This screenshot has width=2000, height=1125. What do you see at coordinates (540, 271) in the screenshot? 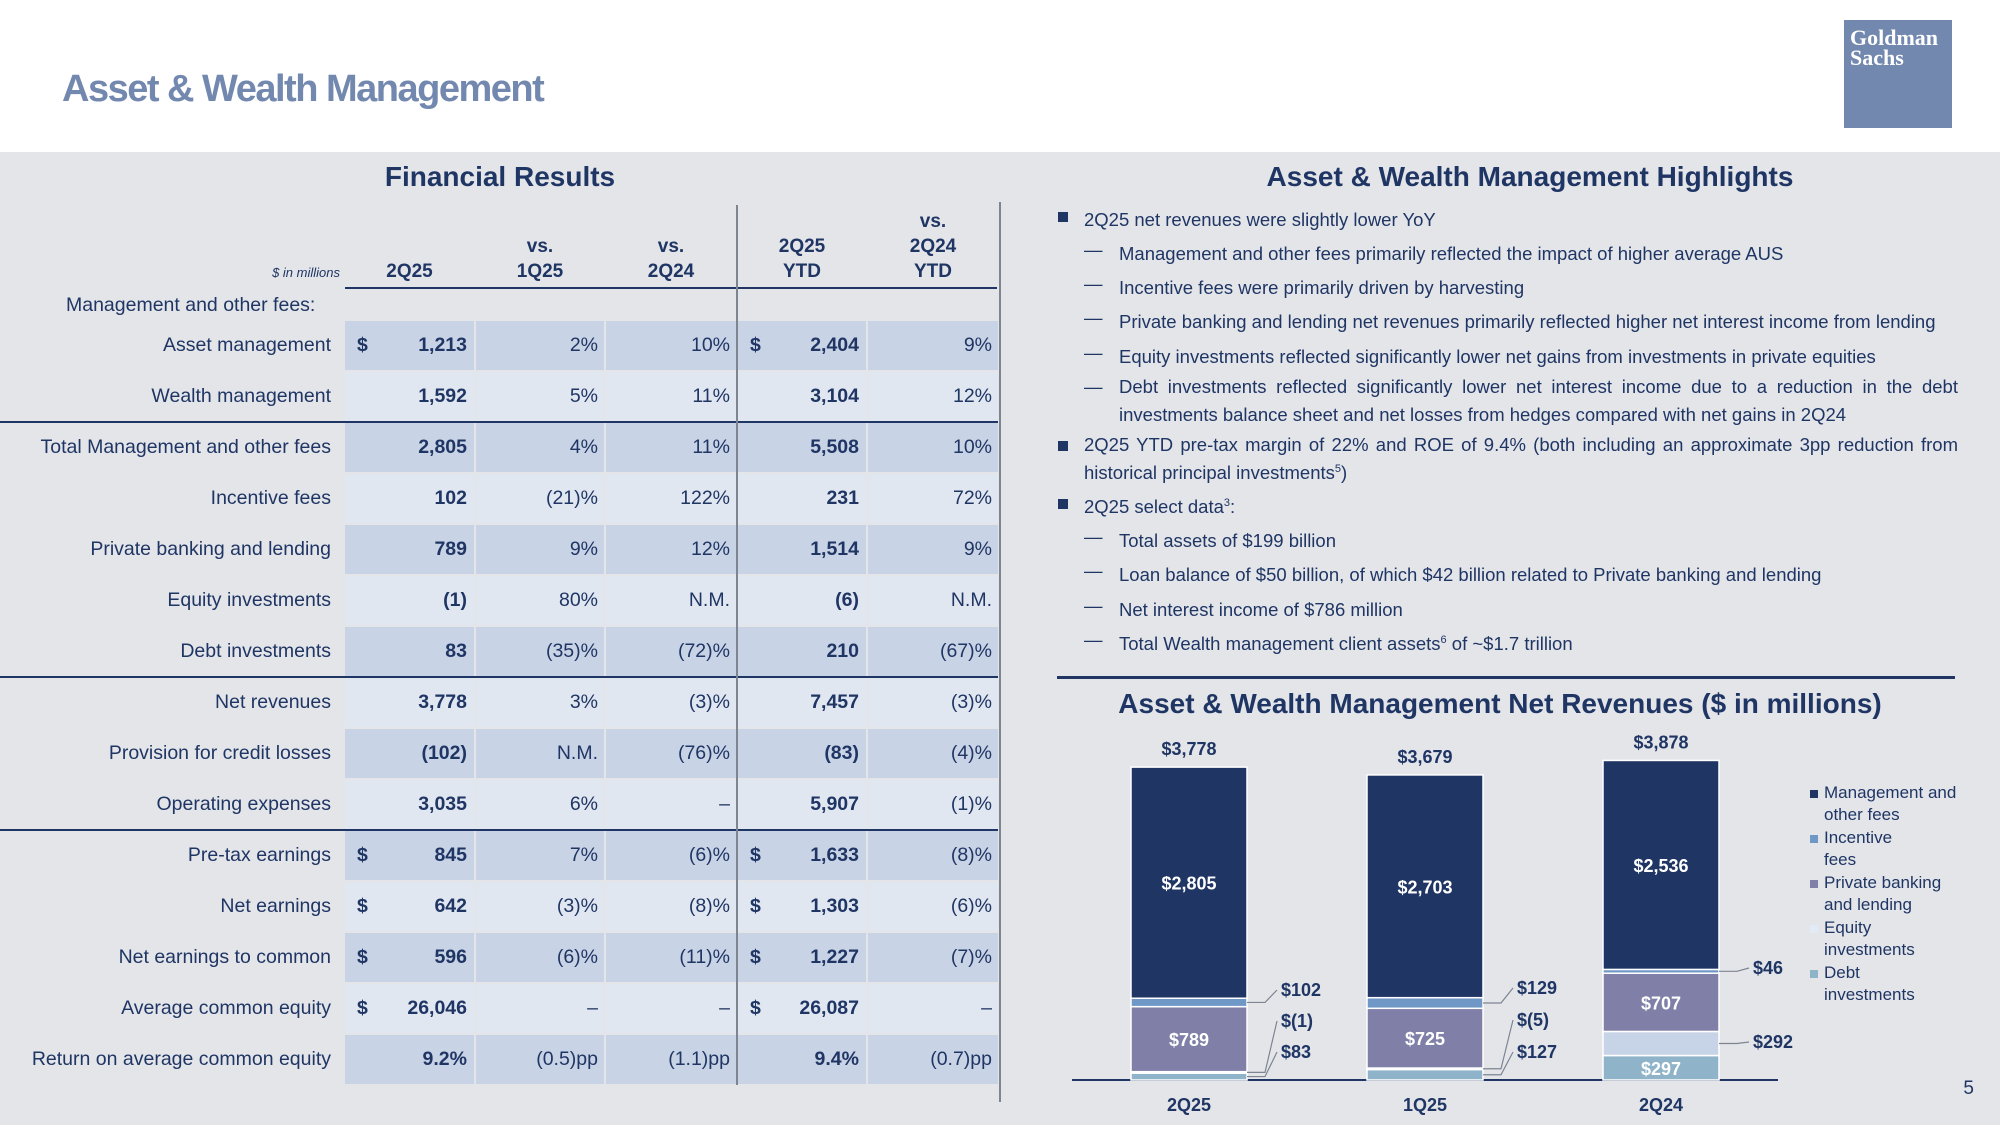
I see `column-header-2-line3: 1Q25` at bounding box center [540, 271].